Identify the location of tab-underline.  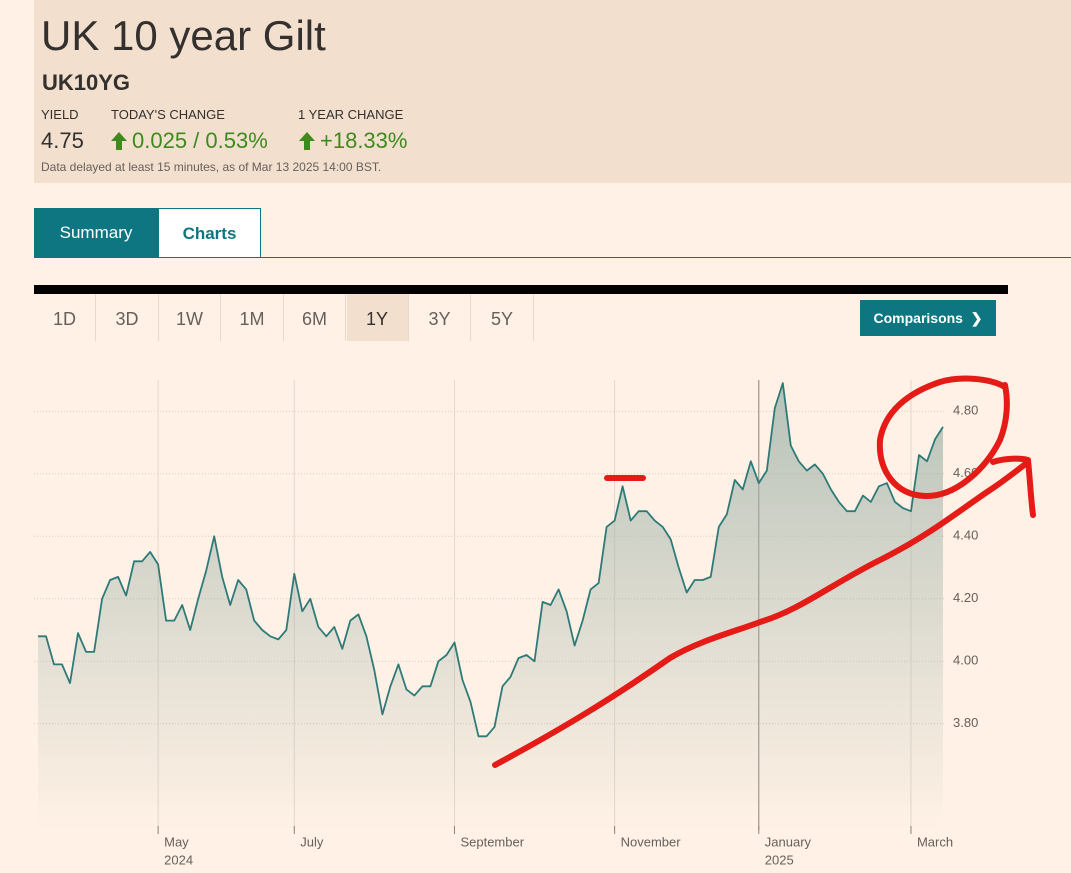
(552, 257).